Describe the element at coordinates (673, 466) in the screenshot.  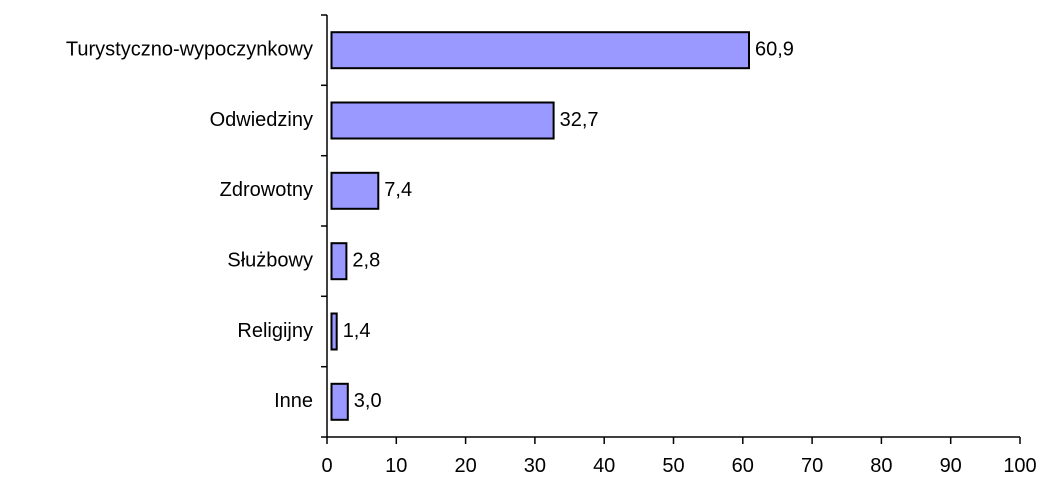
I see `x-tick-label: 50` at that location.